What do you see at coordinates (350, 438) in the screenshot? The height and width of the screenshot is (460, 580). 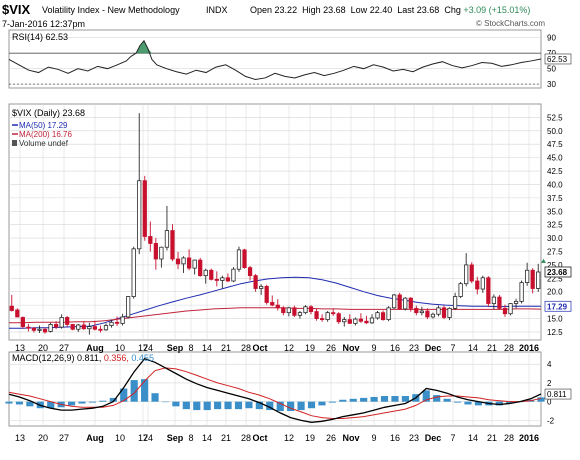 I see `macd-x-tick-label: Nov` at bounding box center [350, 438].